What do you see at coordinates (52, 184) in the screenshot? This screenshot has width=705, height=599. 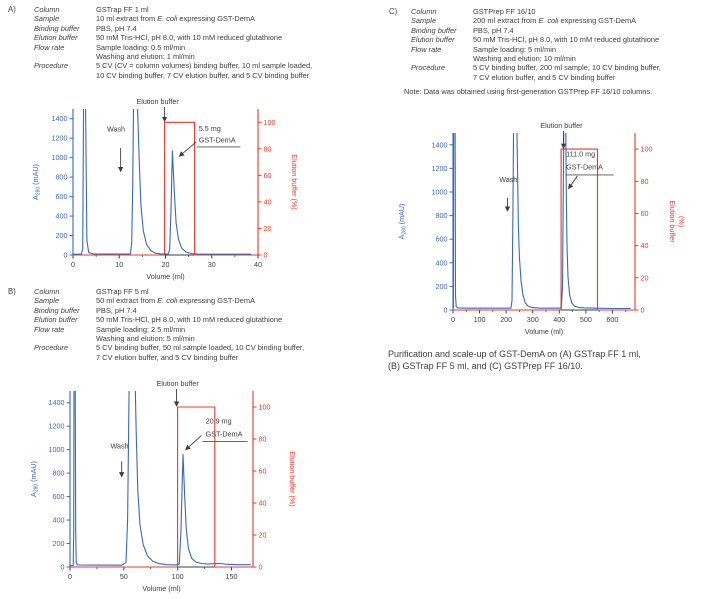 I see `left-axis: 0 200 400 600 800 1000 1200 1400 A280 (mAU)` at bounding box center [52, 184].